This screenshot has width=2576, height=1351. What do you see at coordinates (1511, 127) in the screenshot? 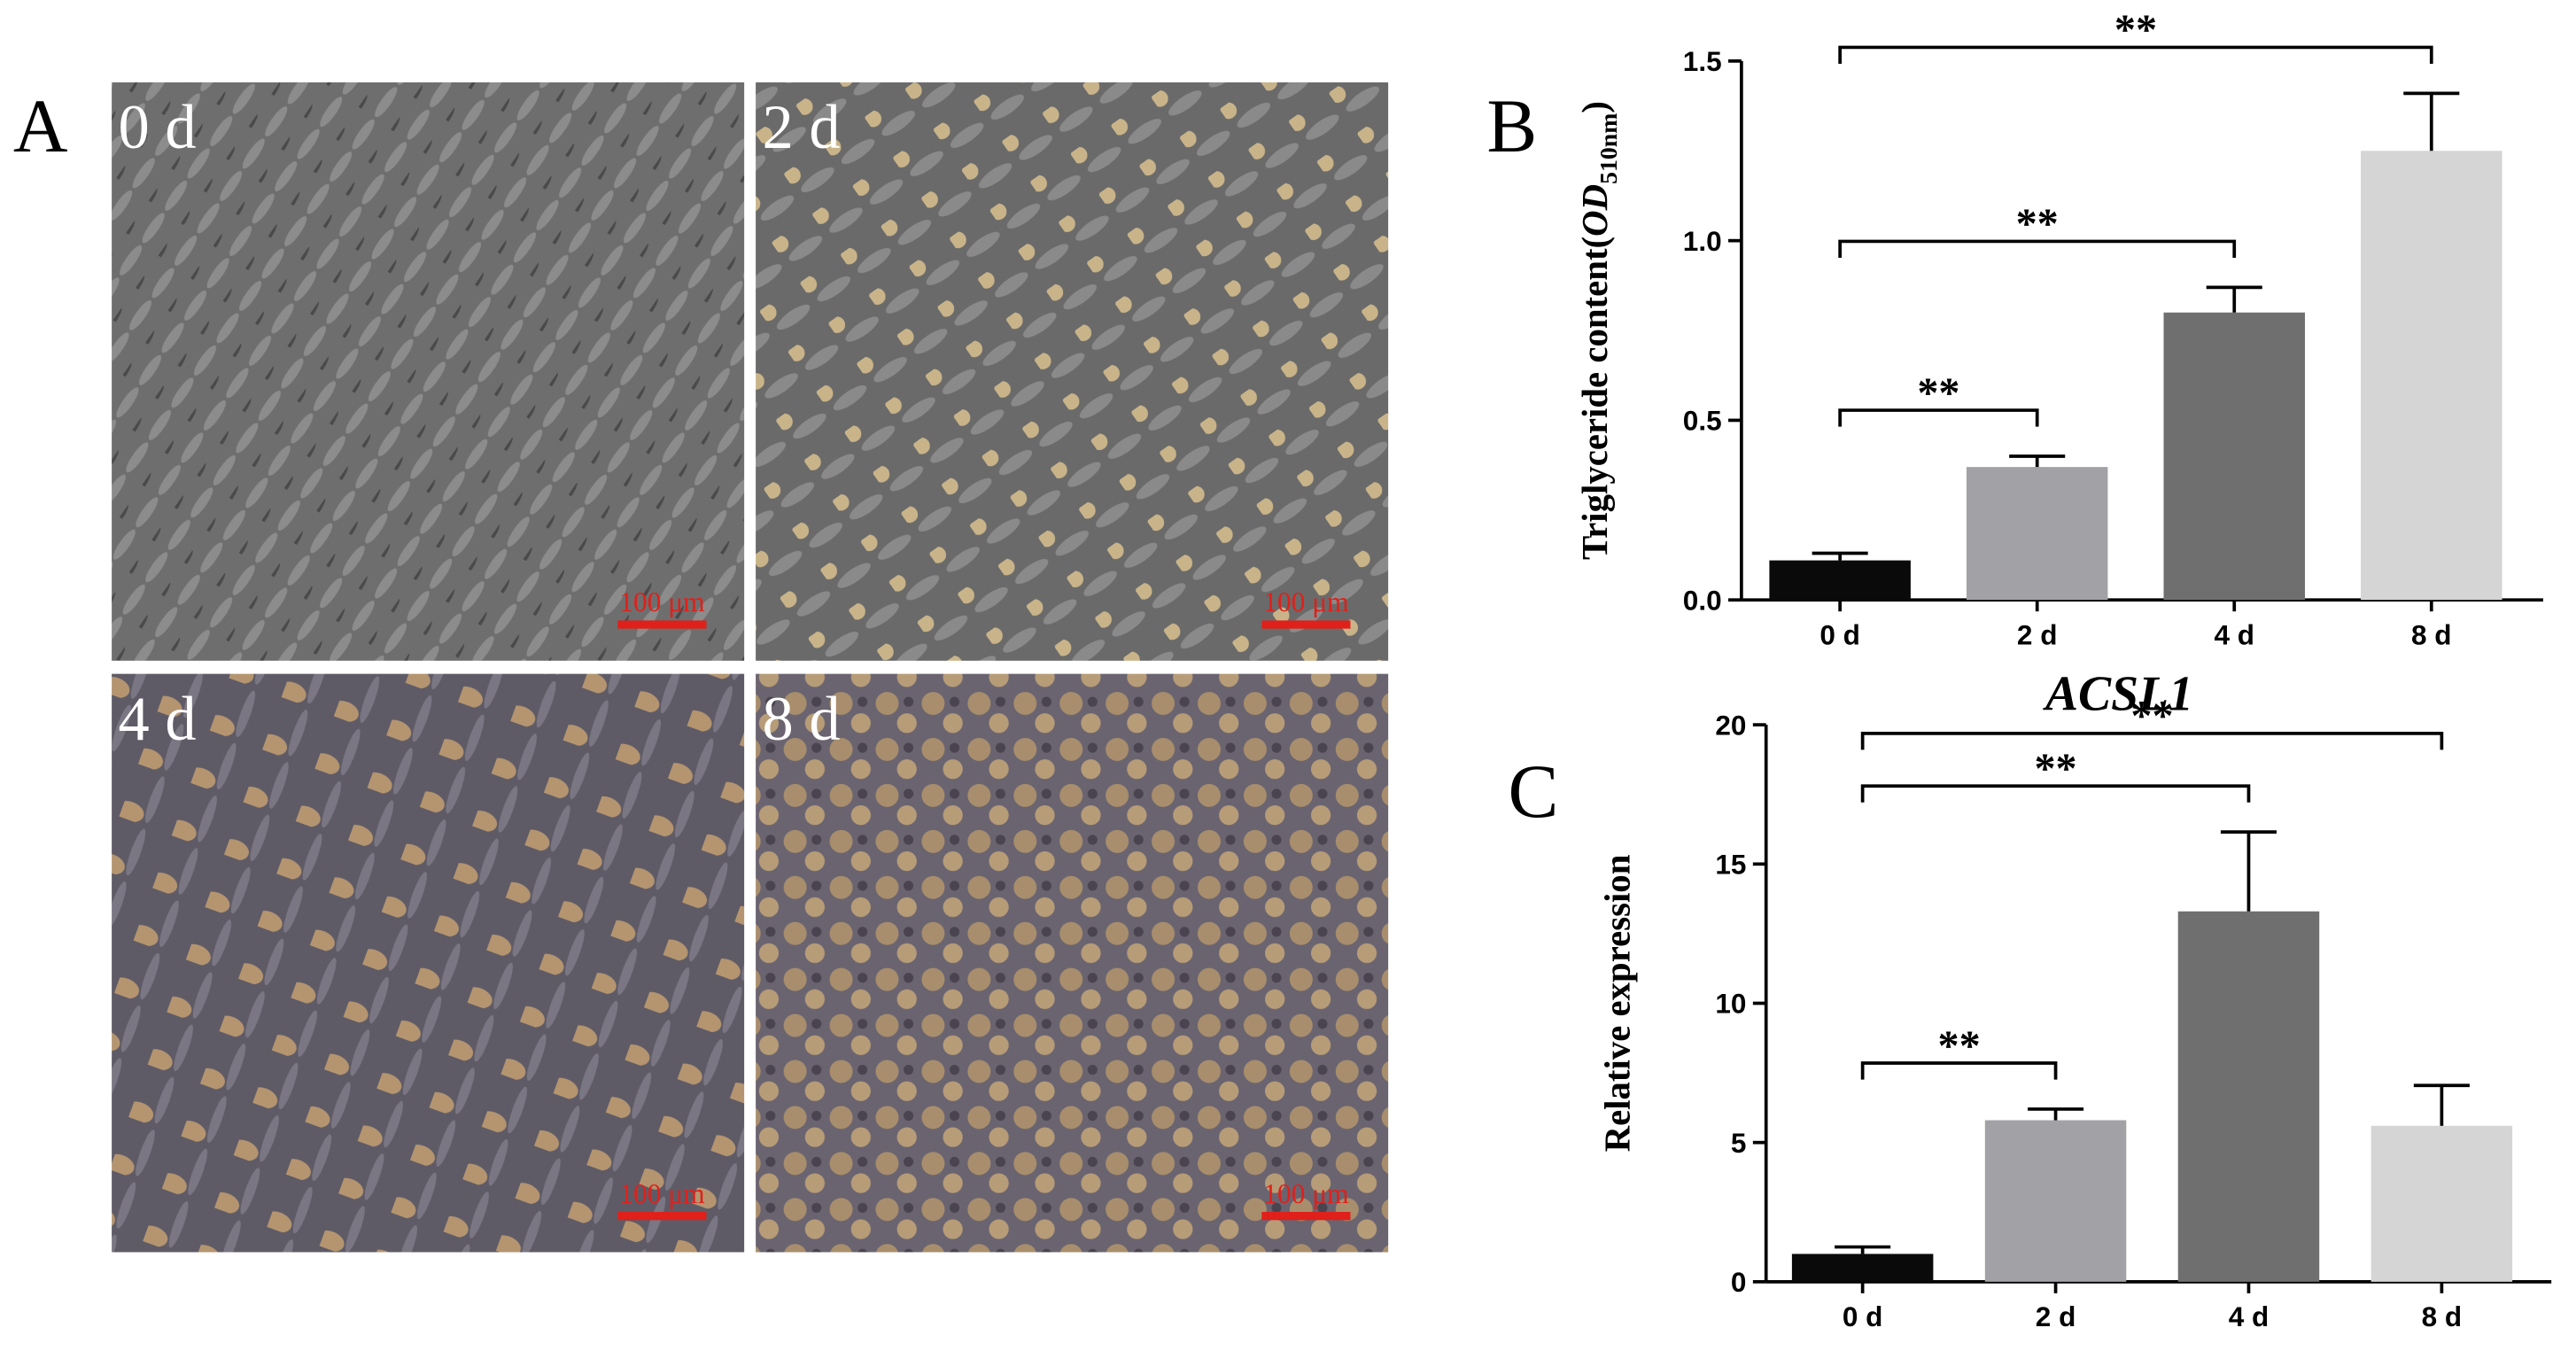
I see `panel-label: B` at bounding box center [1511, 127].